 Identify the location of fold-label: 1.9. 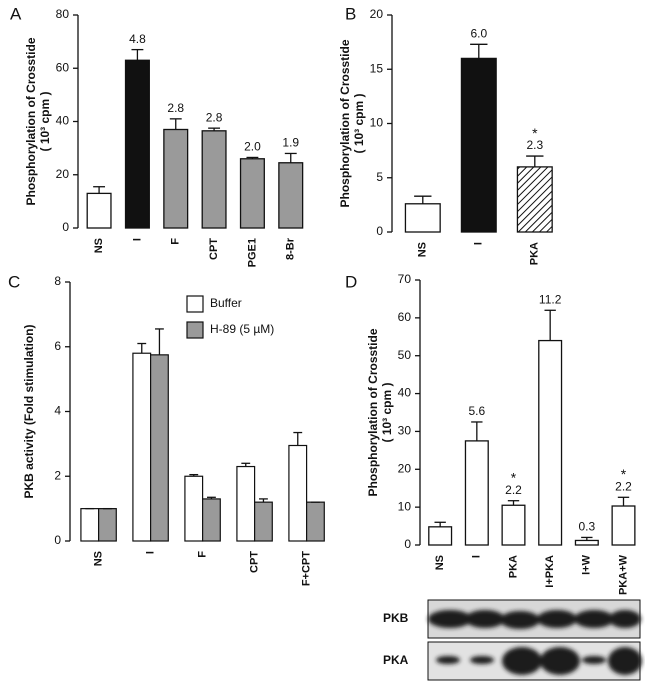
(290, 143).